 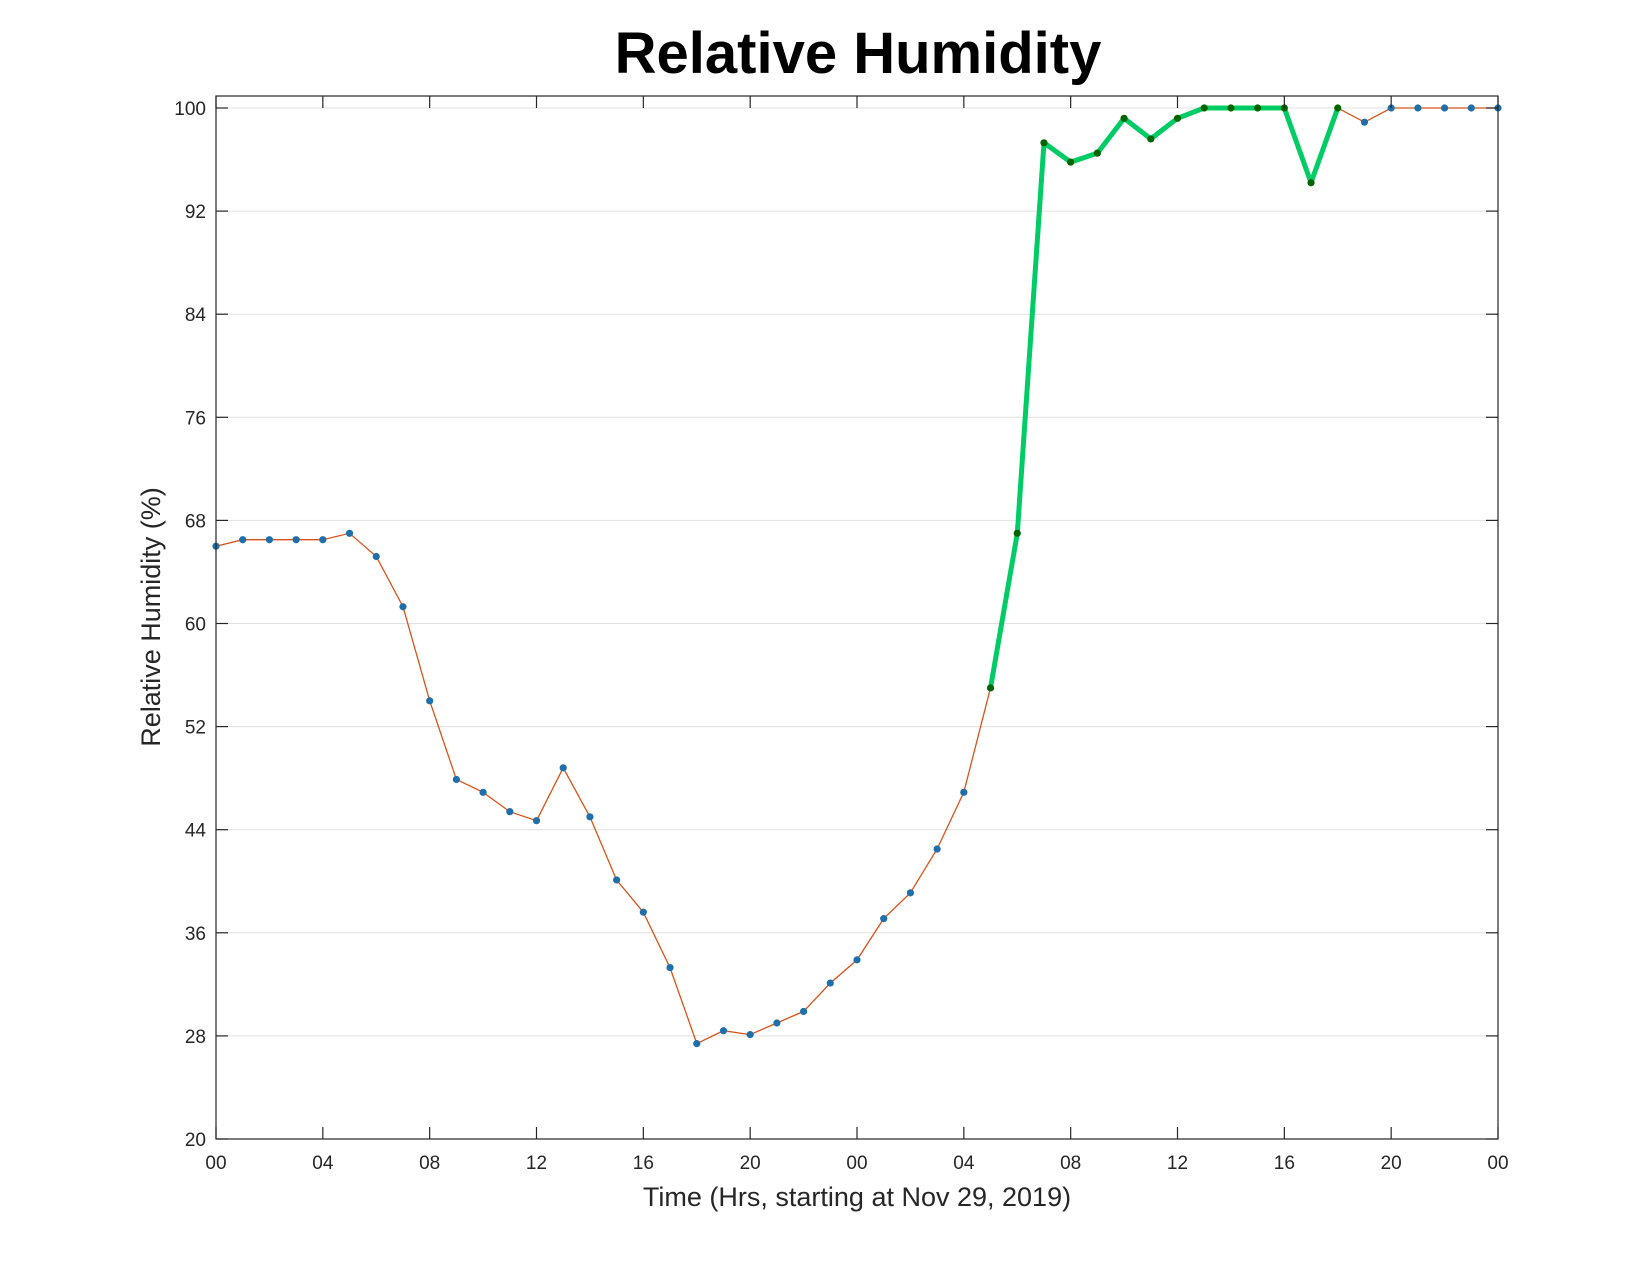 What do you see at coordinates (151, 617) in the screenshot?
I see `y-axis-label: Relative Humidity (%)` at bounding box center [151, 617].